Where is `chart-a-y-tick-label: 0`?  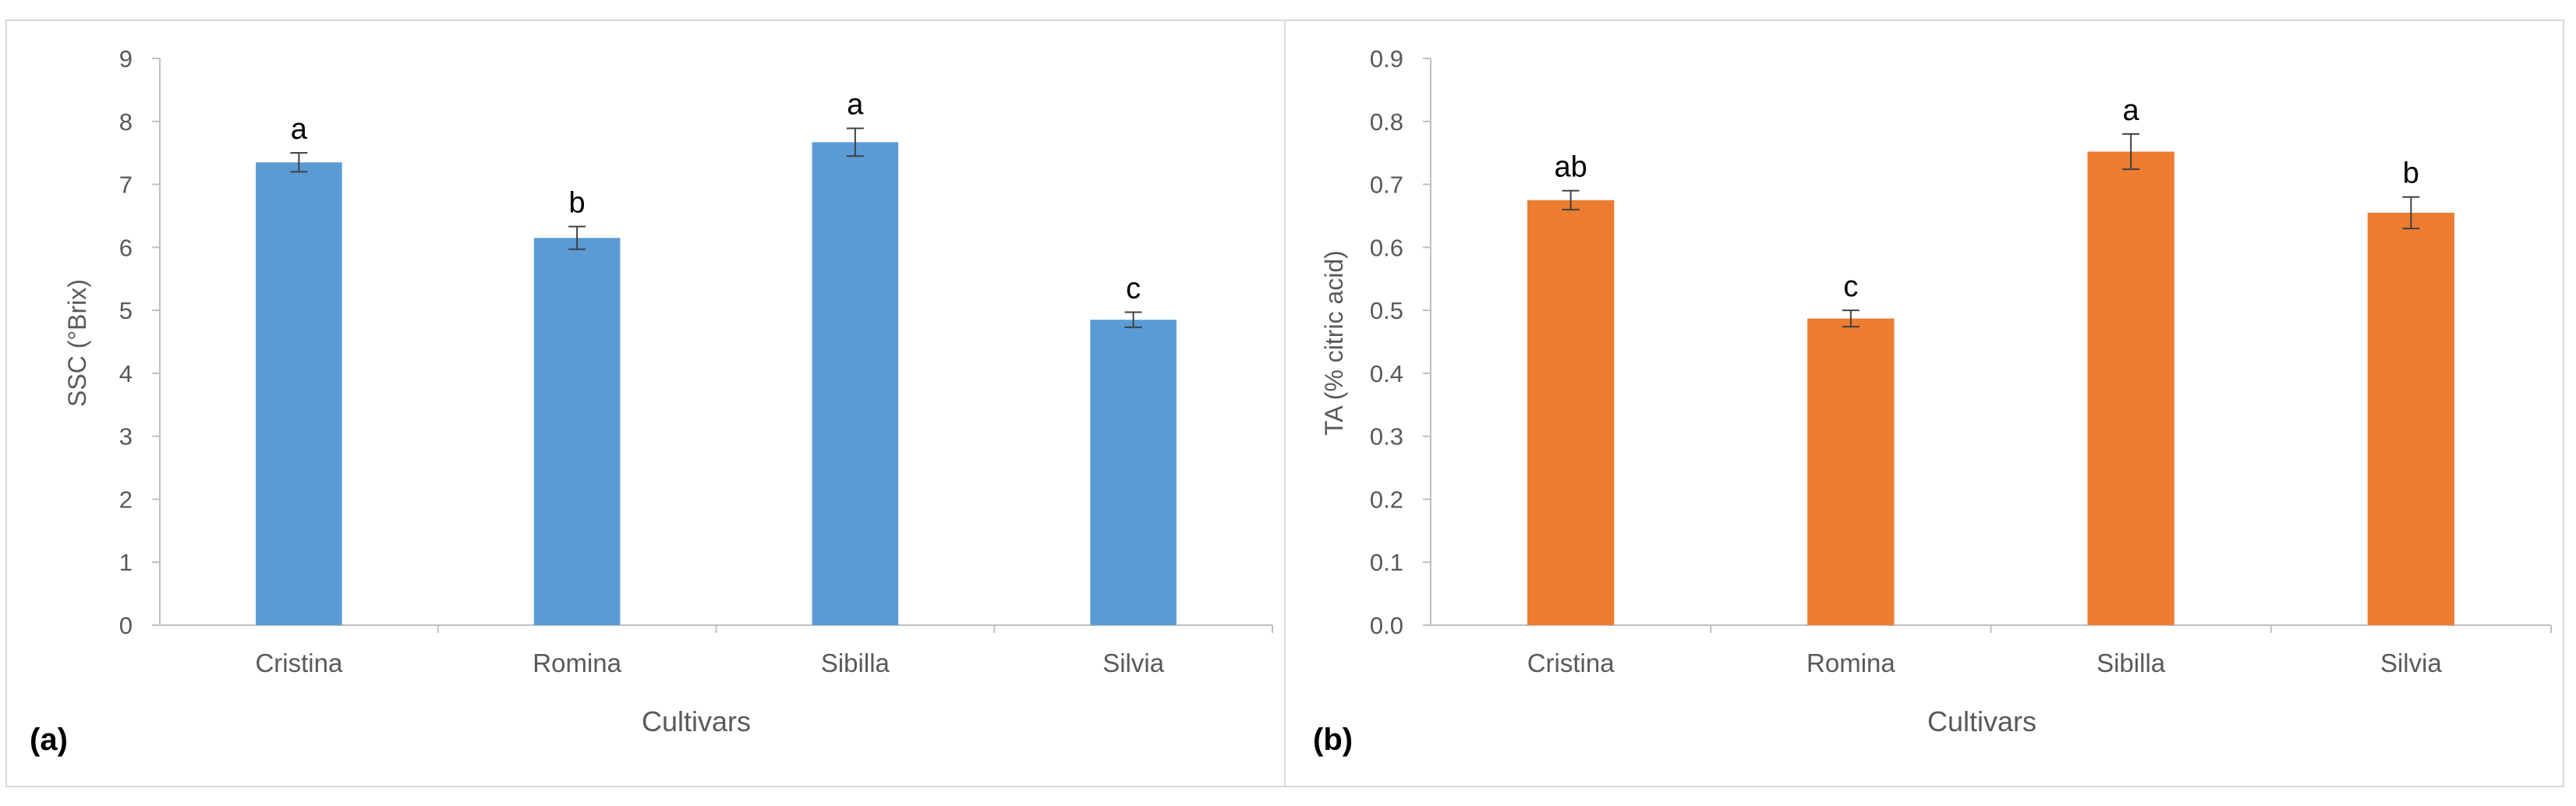
chart-a-y-tick-label: 0 is located at coordinates (126, 625).